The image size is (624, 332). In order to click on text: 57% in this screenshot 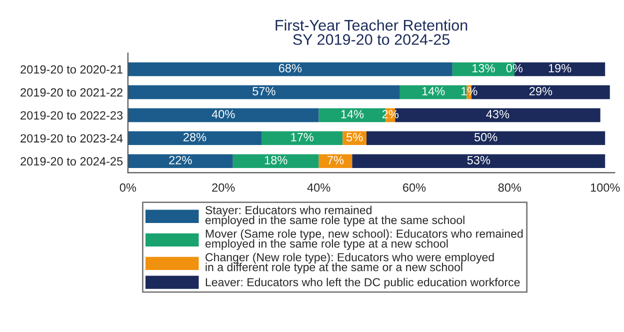, I will do `click(264, 91)`.